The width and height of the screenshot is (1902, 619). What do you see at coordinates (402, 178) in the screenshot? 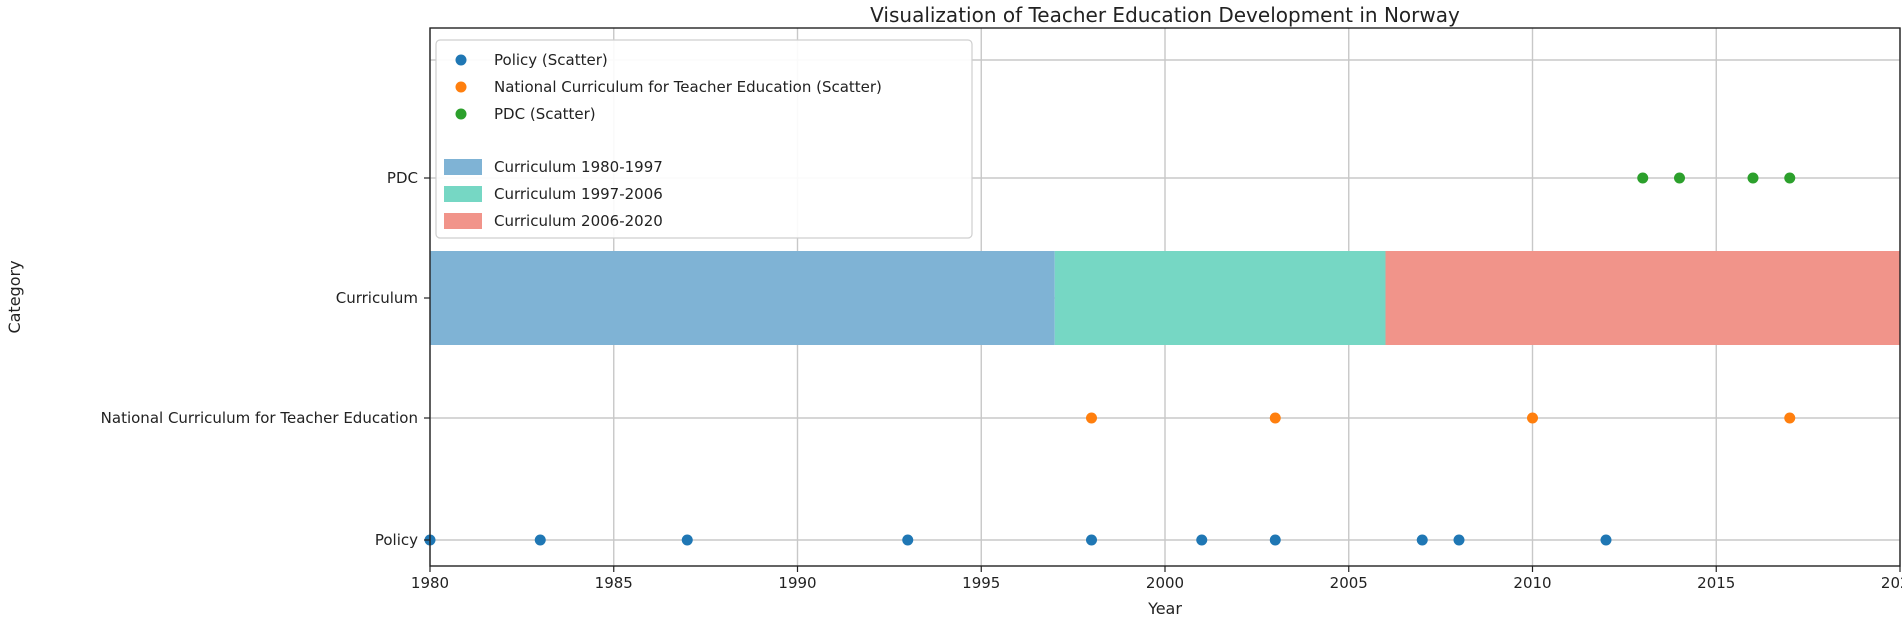
I see `y-tick-label: PDC` at bounding box center [402, 178].